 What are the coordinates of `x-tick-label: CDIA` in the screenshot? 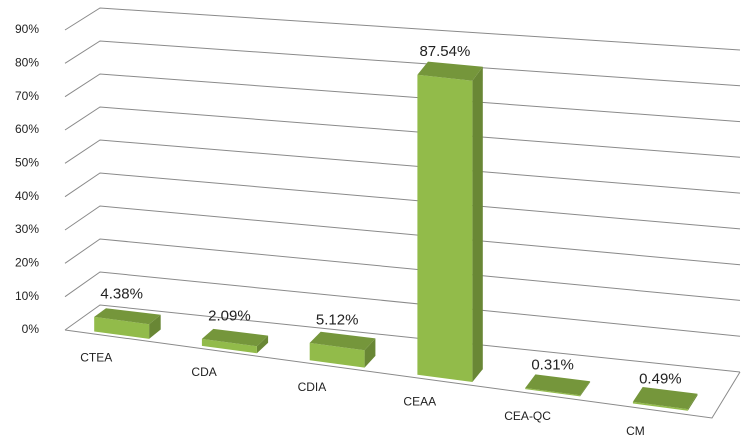 It's located at (312, 387).